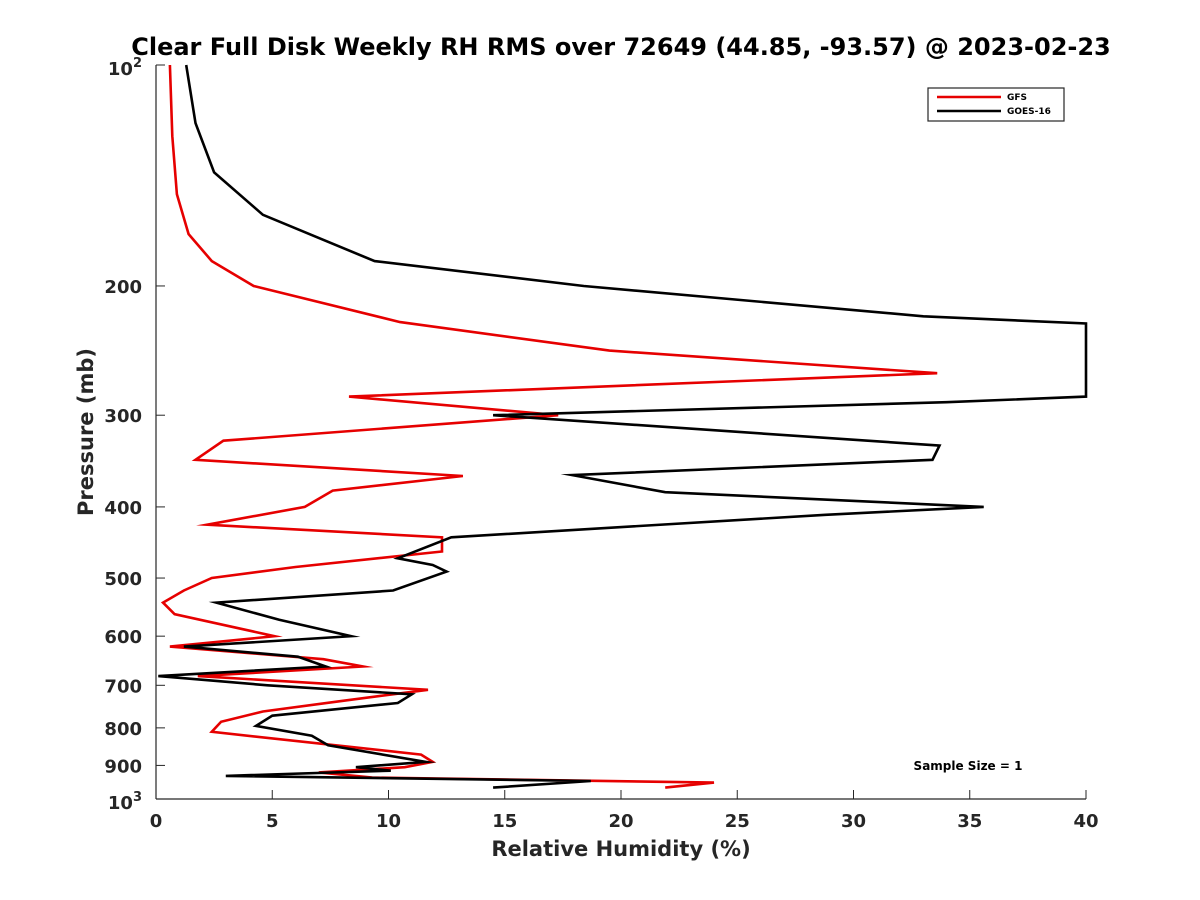 This screenshot has height=900, width=1200. I want to click on y-tick-exponent: 2, so click(137, 63).